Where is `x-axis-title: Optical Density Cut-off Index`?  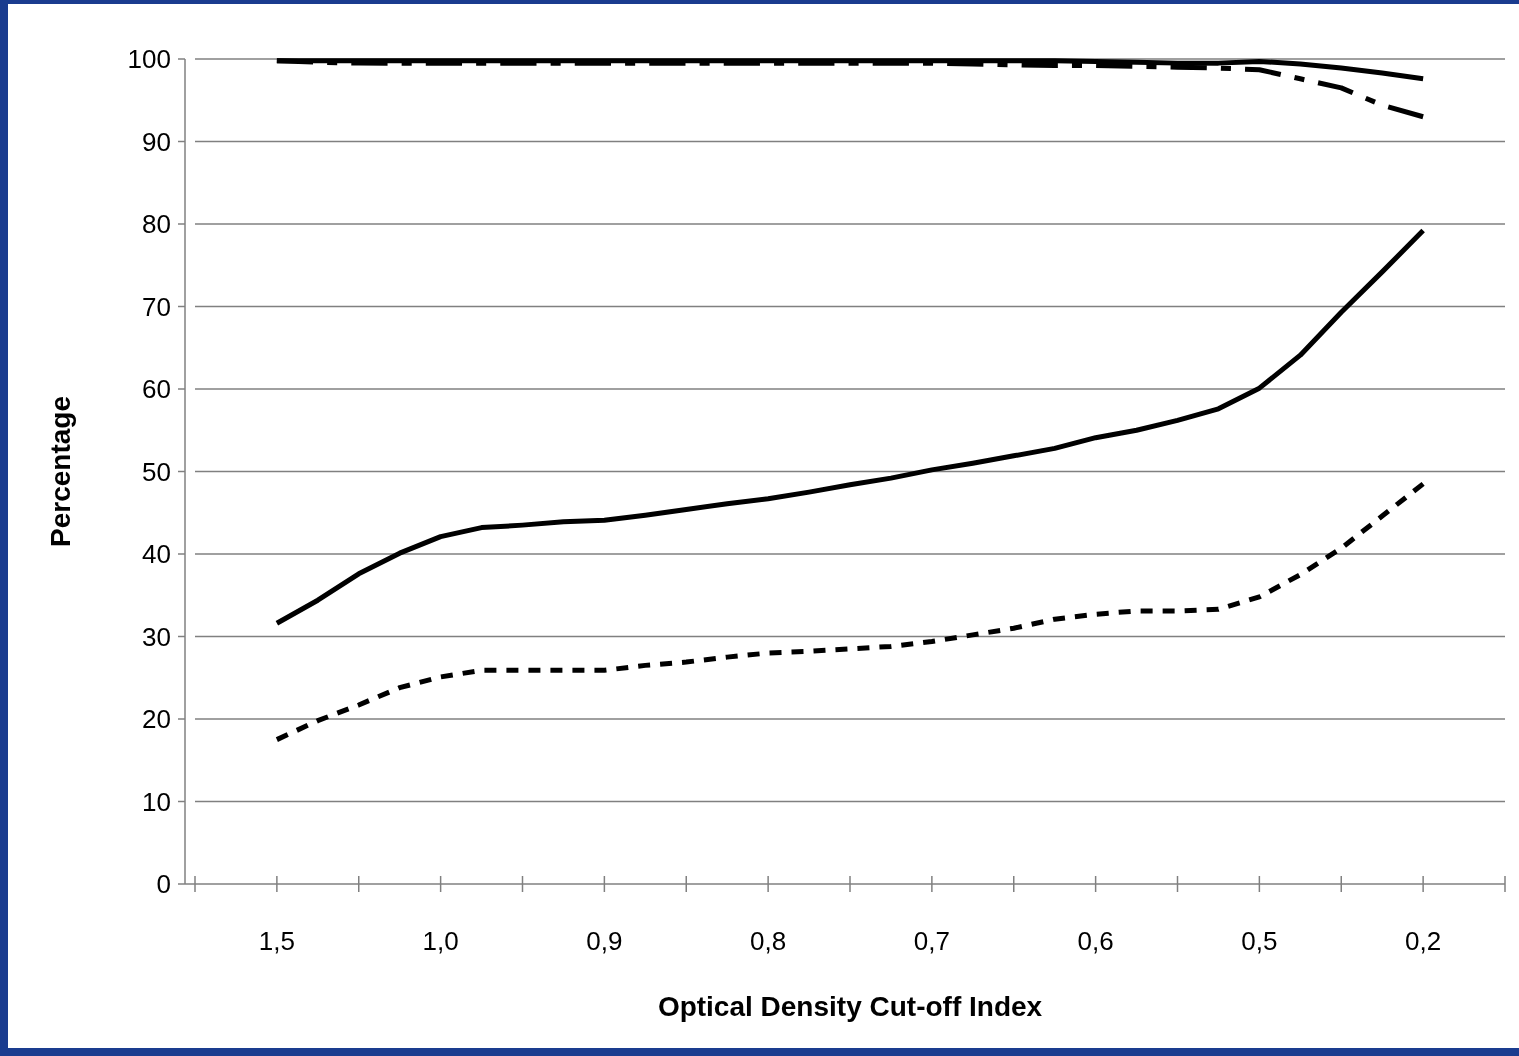 x-axis-title: Optical Density Cut-off Index is located at coordinates (850, 1006).